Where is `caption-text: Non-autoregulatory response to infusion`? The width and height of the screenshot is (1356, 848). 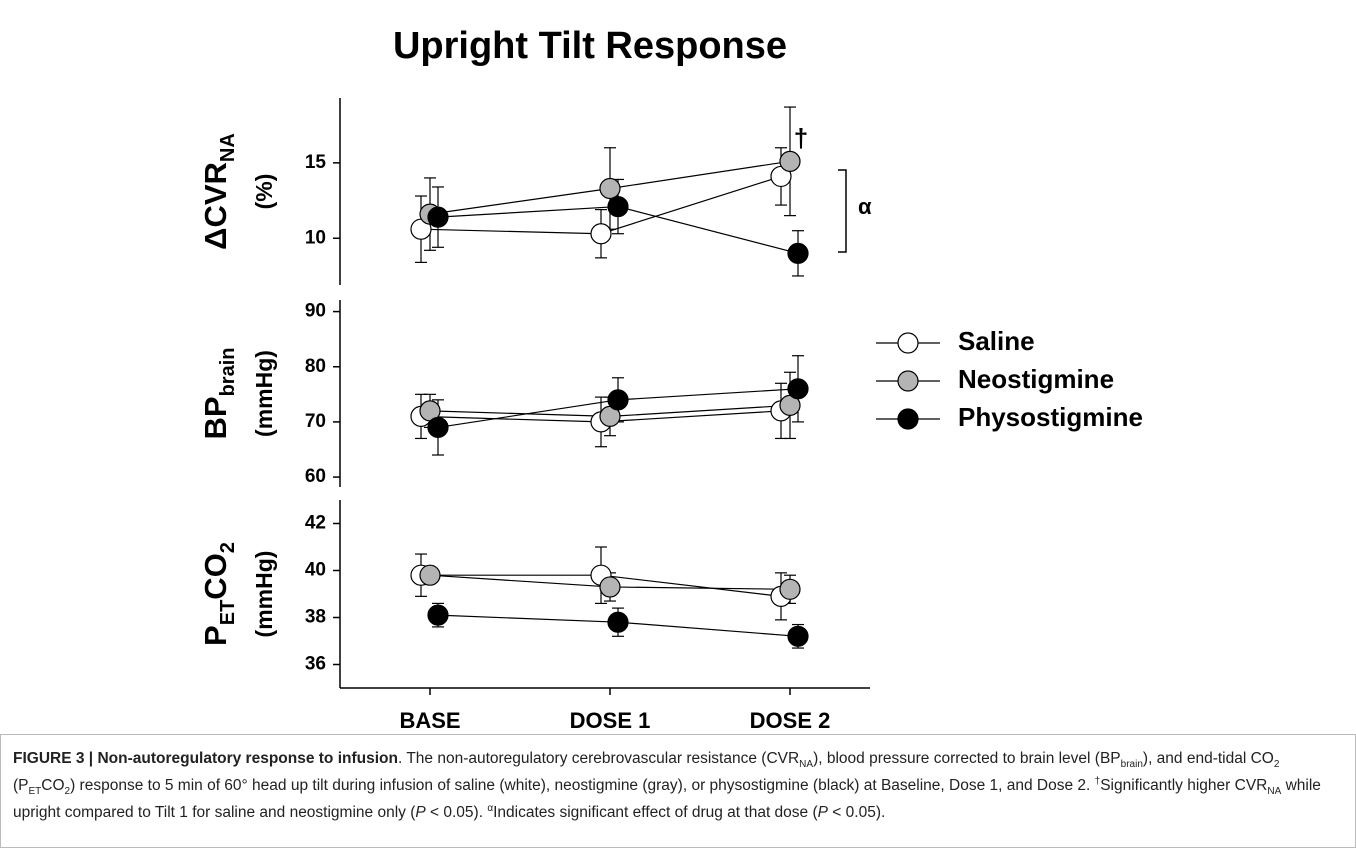 caption-text: Non-autoregulatory response to infusion is located at coordinates (247, 758).